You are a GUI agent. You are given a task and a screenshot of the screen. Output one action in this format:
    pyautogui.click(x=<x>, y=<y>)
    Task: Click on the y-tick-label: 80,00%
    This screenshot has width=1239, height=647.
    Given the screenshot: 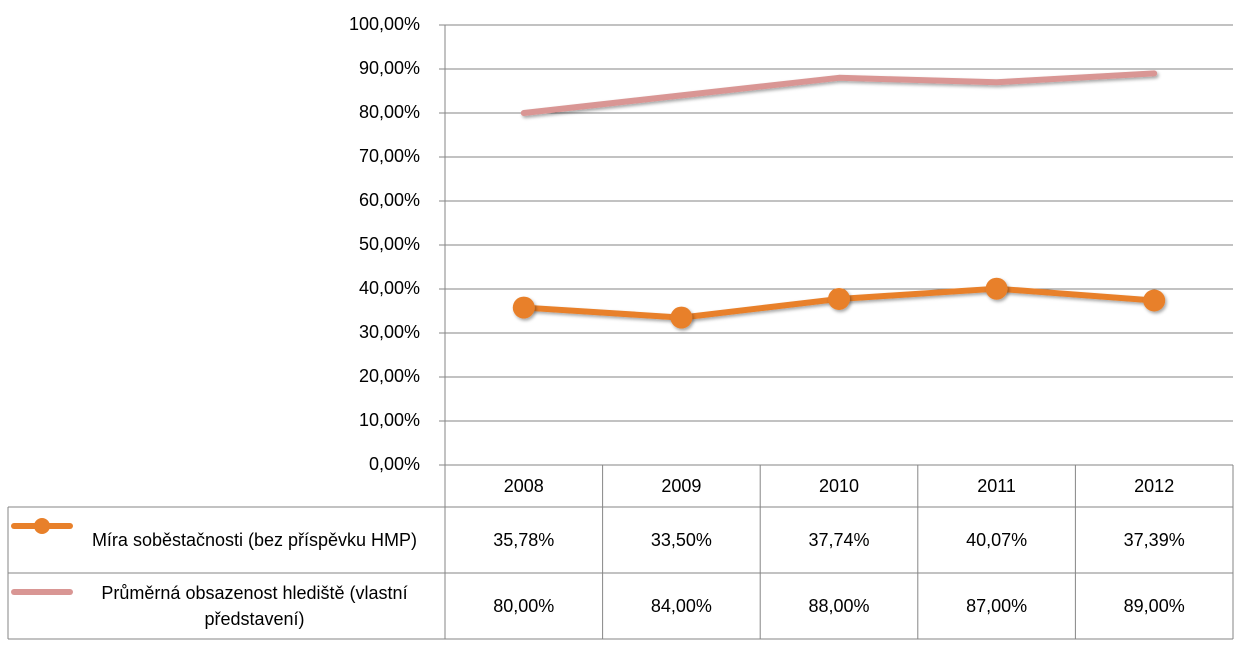 What is the action you would take?
    pyautogui.click(x=389, y=112)
    